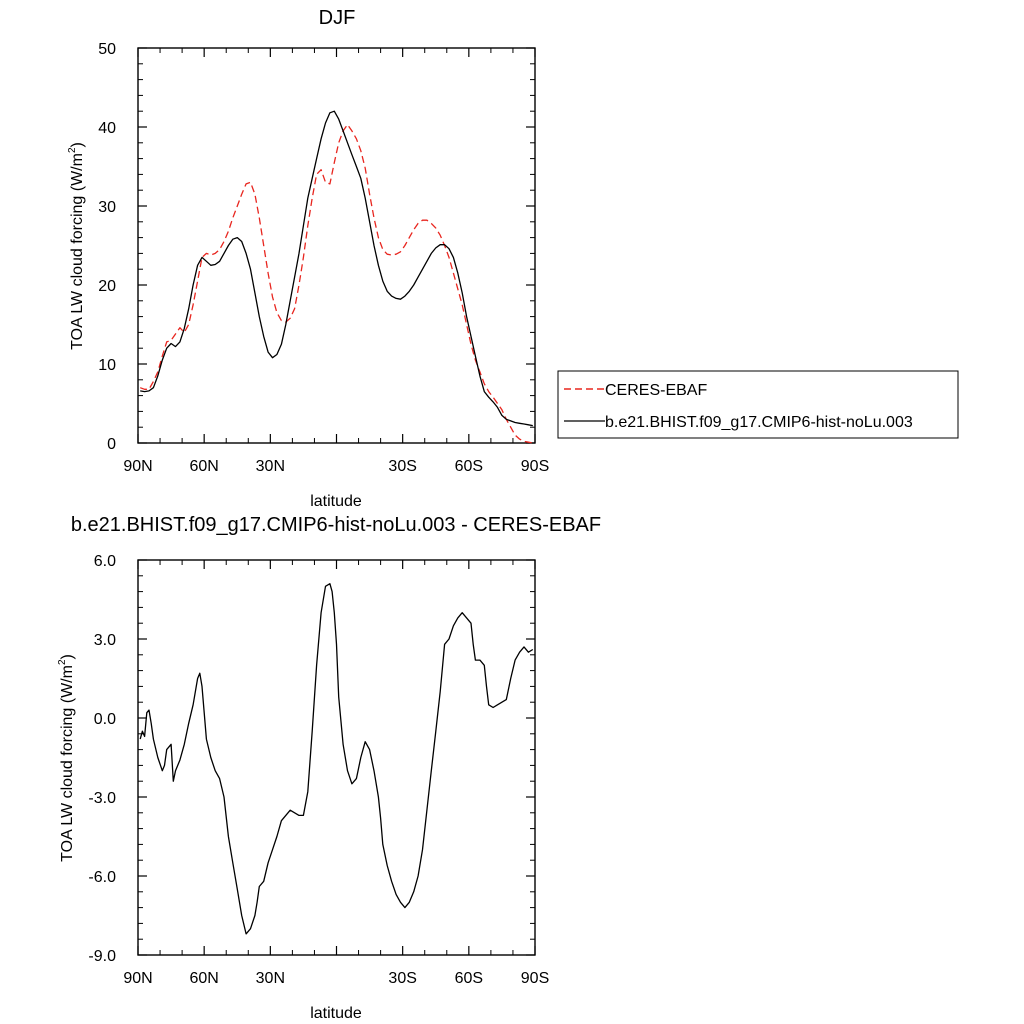 The height and width of the screenshot is (1024, 1024). What do you see at coordinates (107, 207) in the screenshot?
I see `y-tick-label: 30` at bounding box center [107, 207].